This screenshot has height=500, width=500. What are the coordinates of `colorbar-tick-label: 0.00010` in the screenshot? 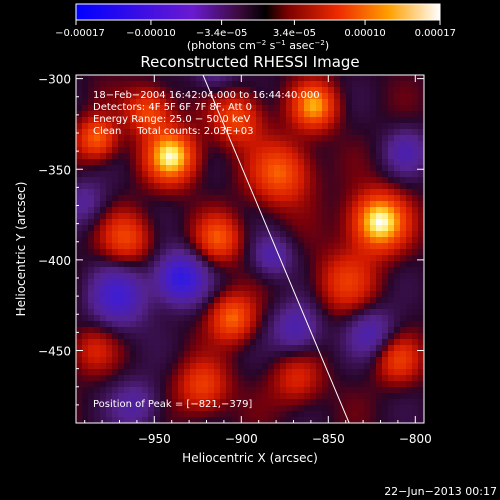 It's located at (364, 33).